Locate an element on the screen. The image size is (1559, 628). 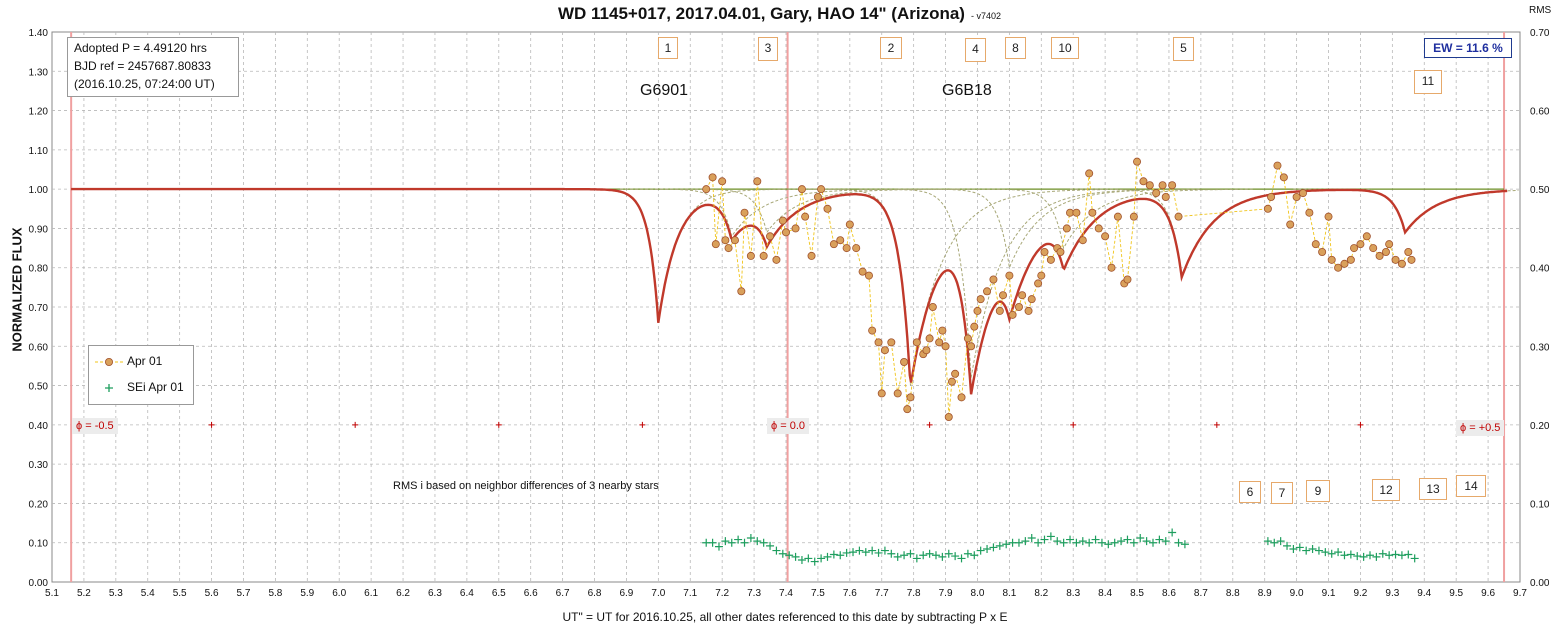
dip-label-8: 8 is located at coordinates (1015, 48).